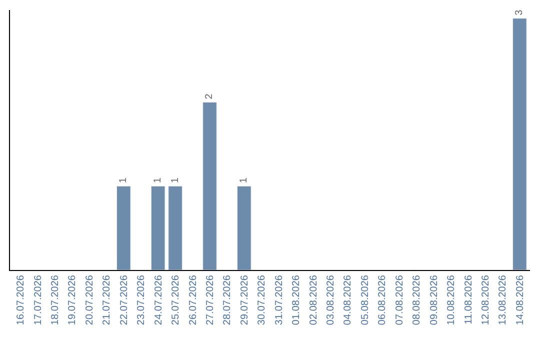 The image size is (540, 340). I want to click on x-tick-label: 04.08.2026, so click(348, 300).